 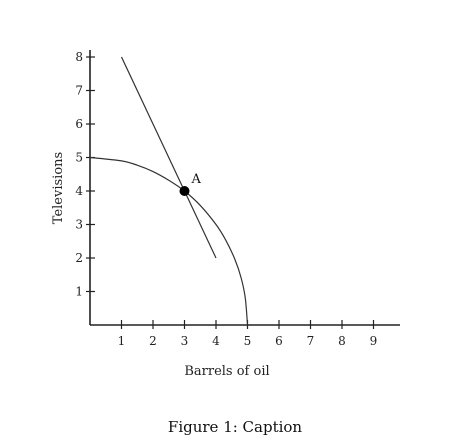 What do you see at coordinates (85, 174) in the screenshot?
I see `y-ticks: 1 2 3 4 5 6 7 8` at bounding box center [85, 174].